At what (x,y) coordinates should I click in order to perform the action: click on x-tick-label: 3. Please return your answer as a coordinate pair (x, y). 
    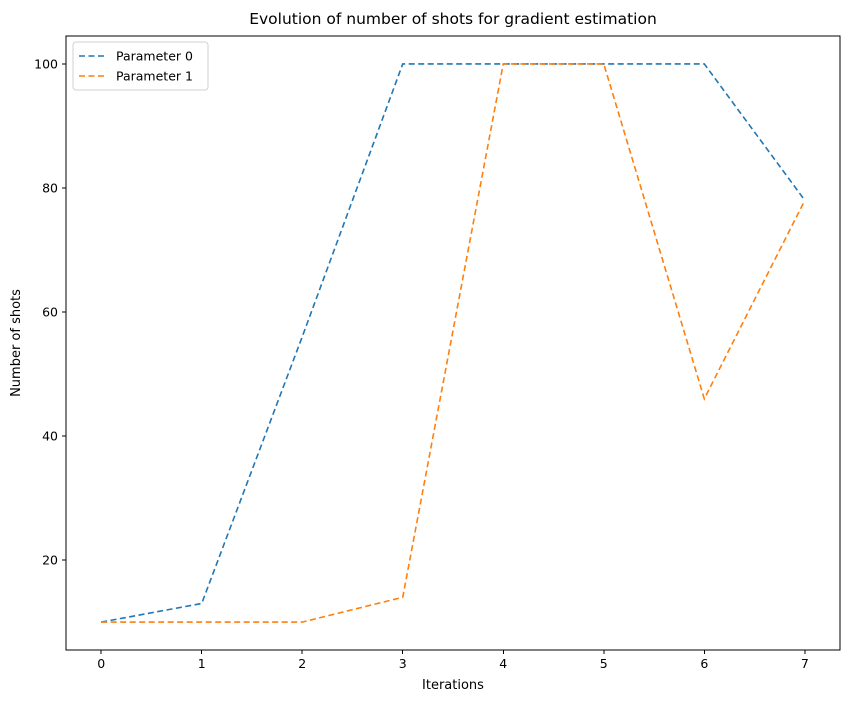
    Looking at the image, I should click on (403, 663).